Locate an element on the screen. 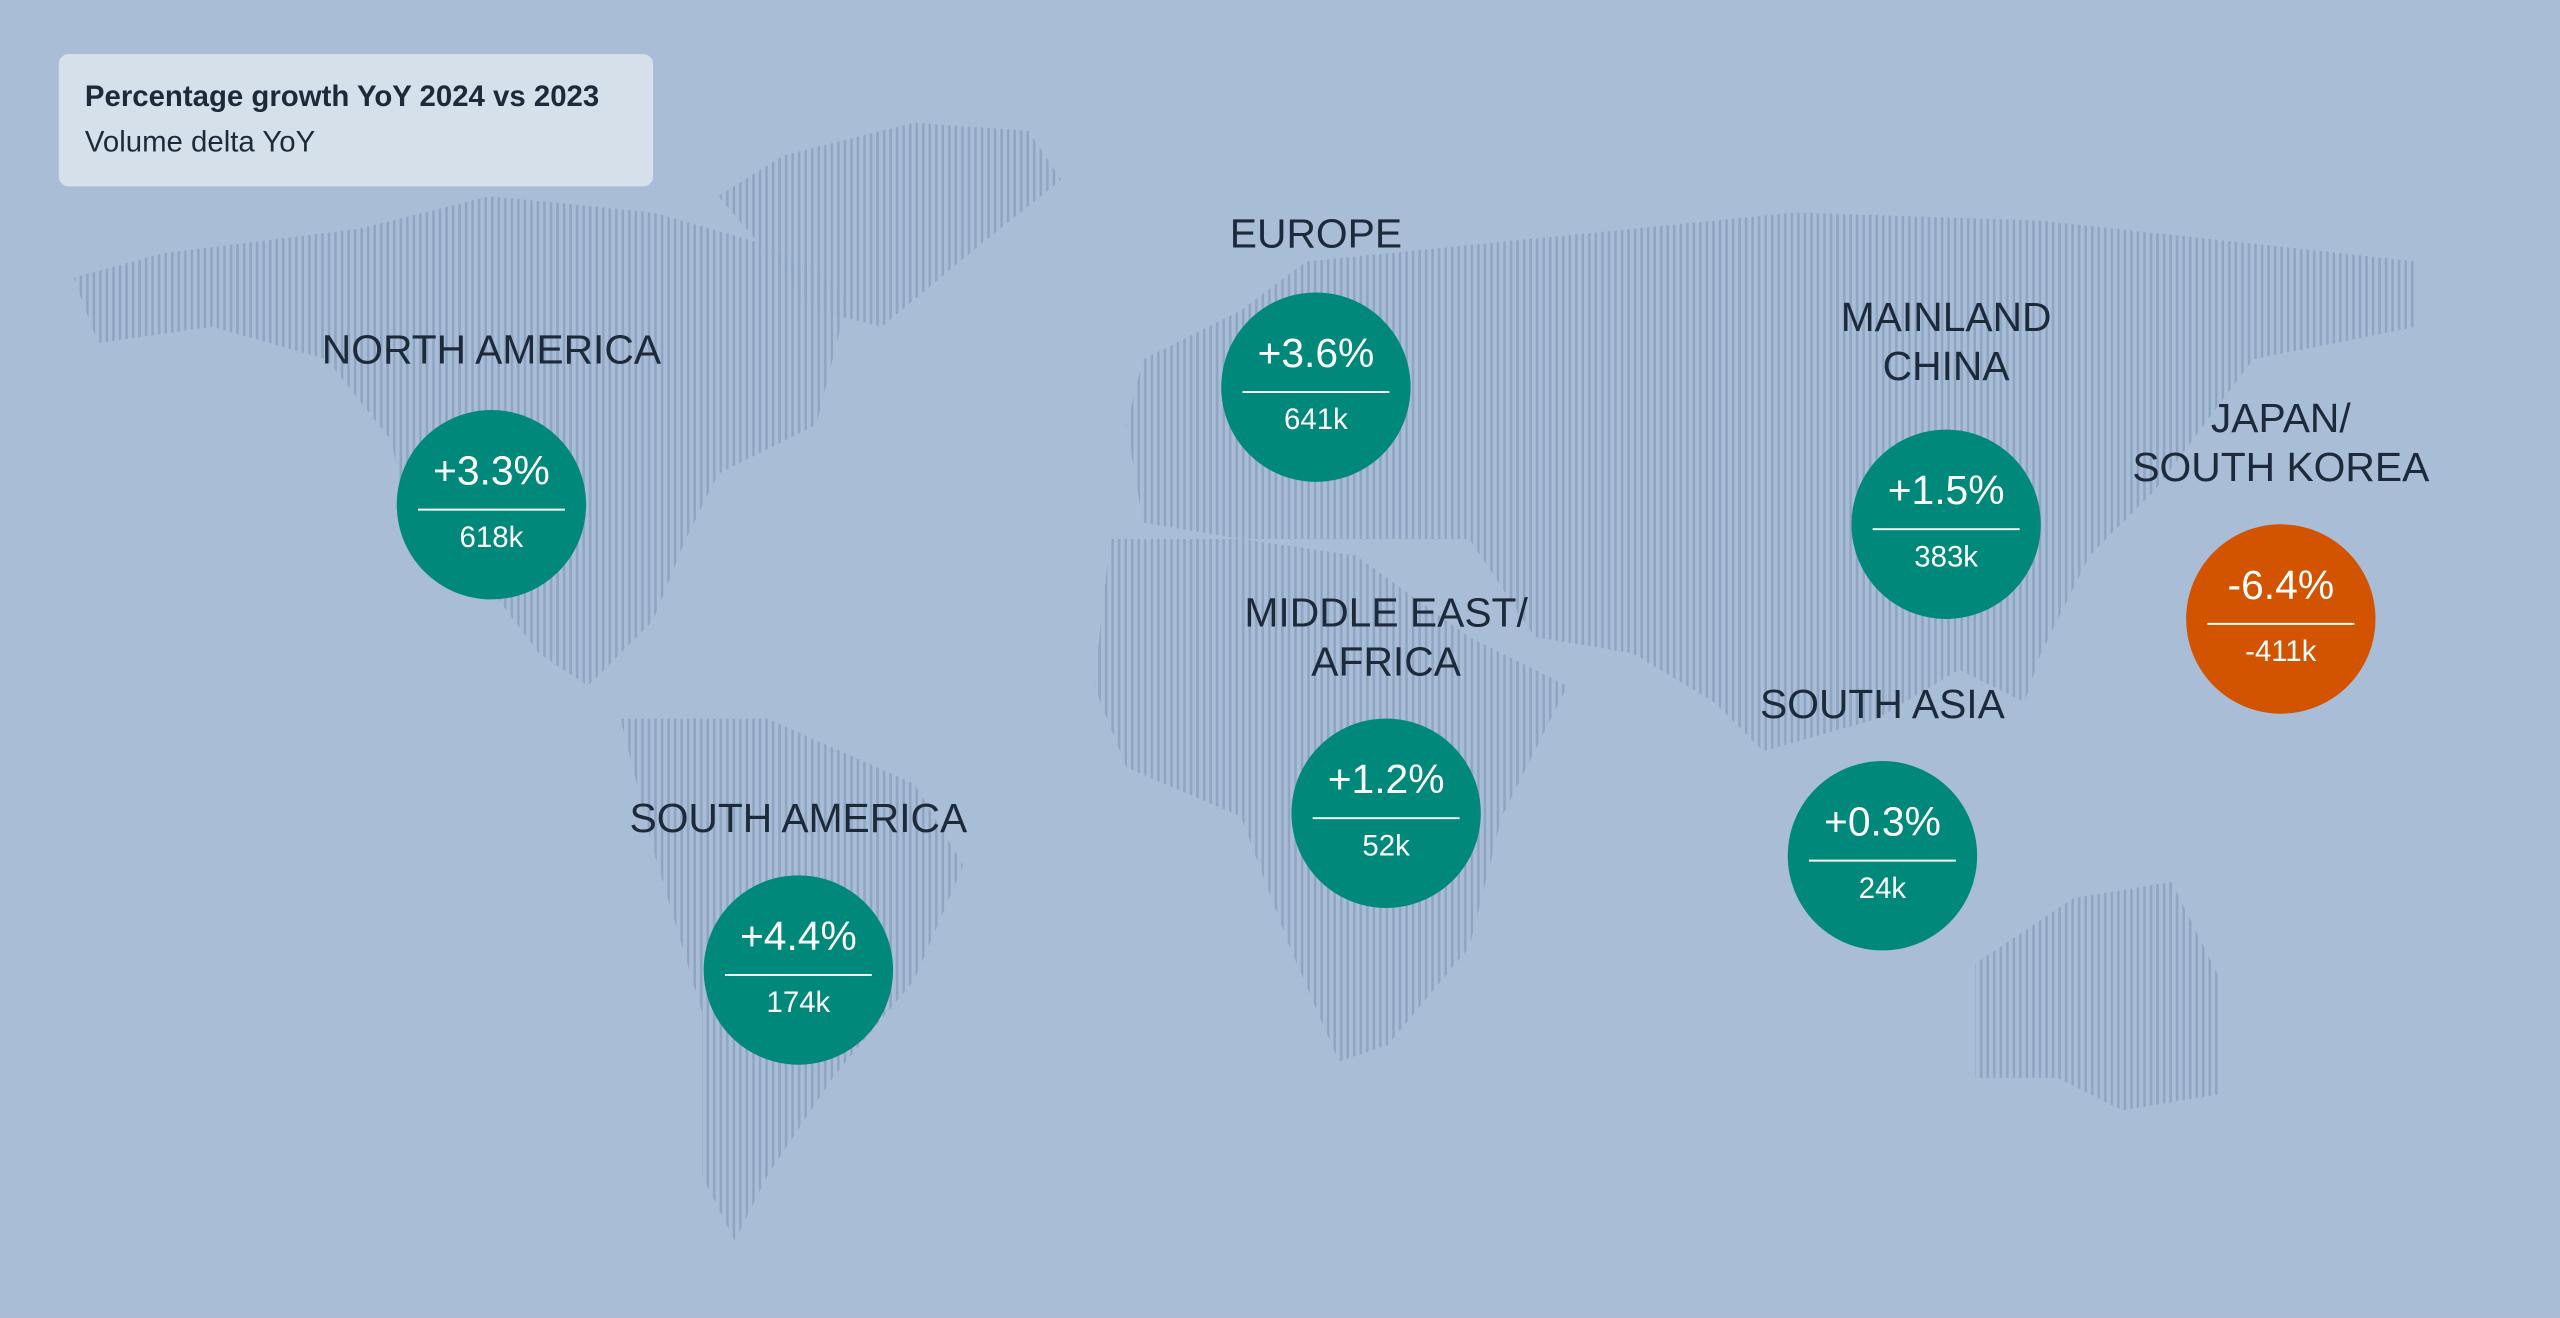  region-name: SOUTH KOREA is located at coordinates (2281, 467).